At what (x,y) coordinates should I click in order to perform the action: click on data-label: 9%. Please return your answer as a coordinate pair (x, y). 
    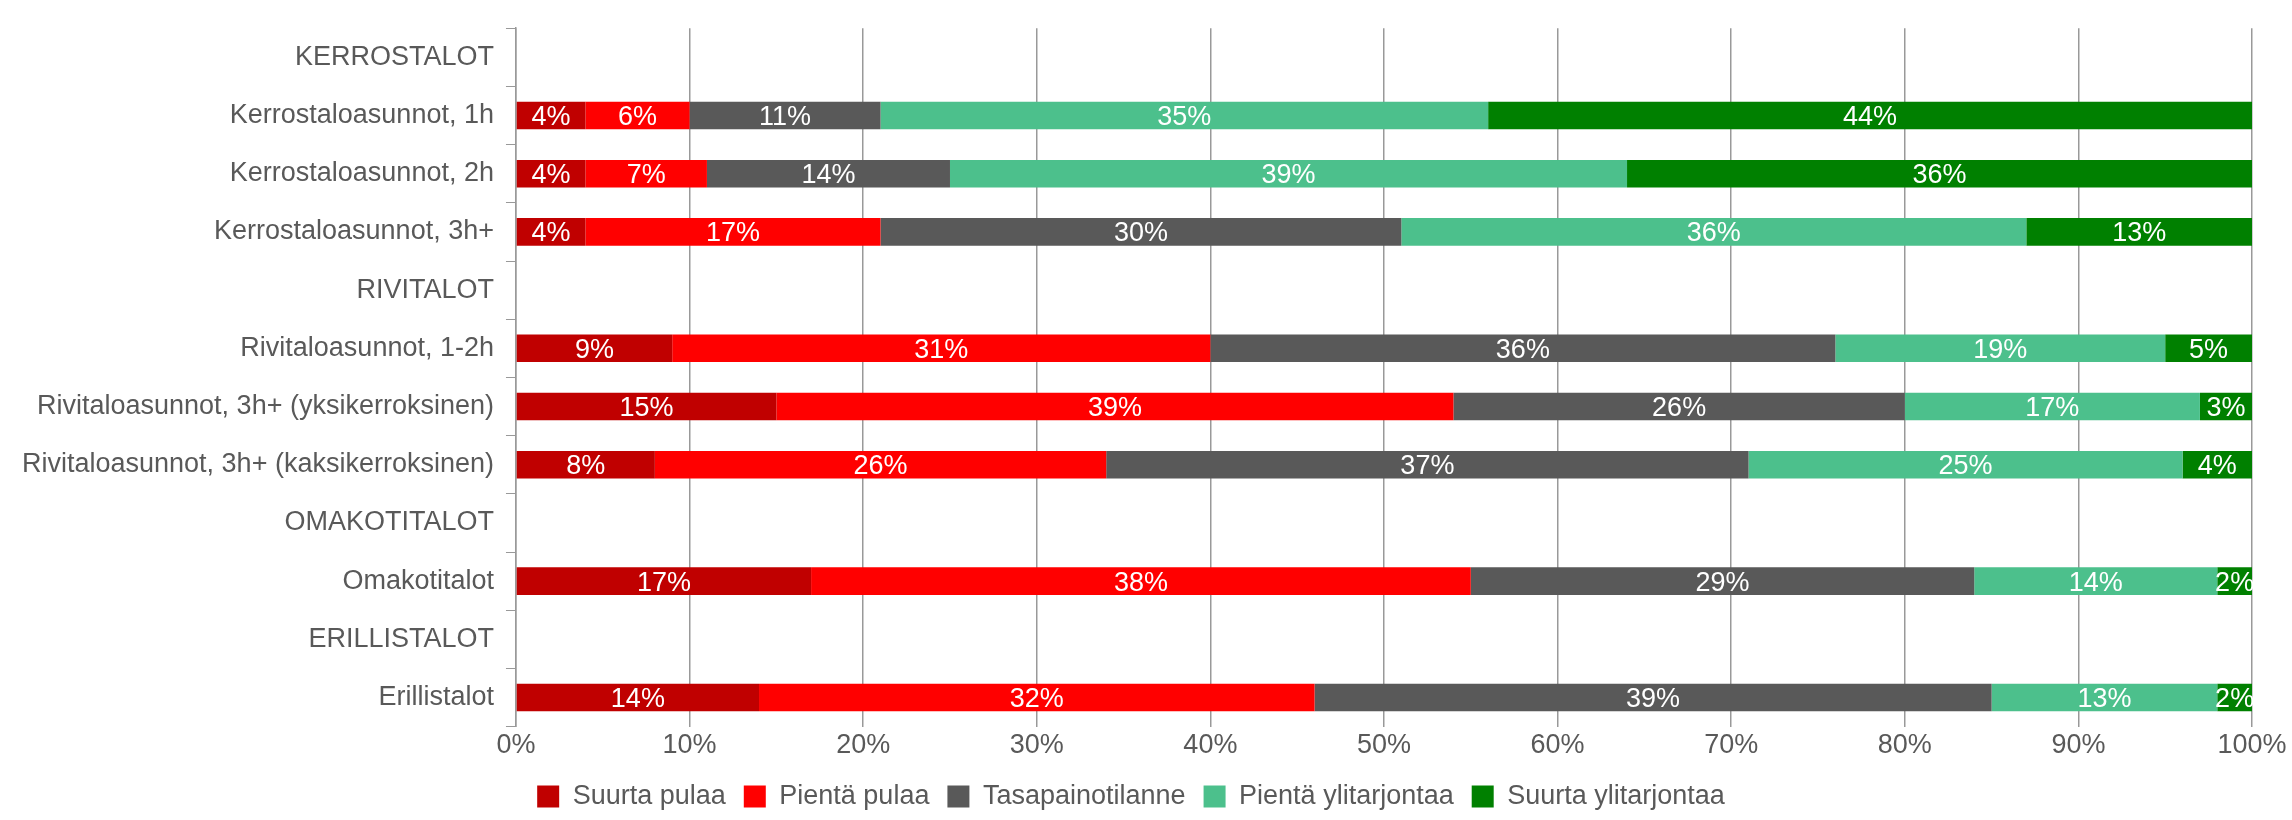
    Looking at the image, I should click on (594, 348).